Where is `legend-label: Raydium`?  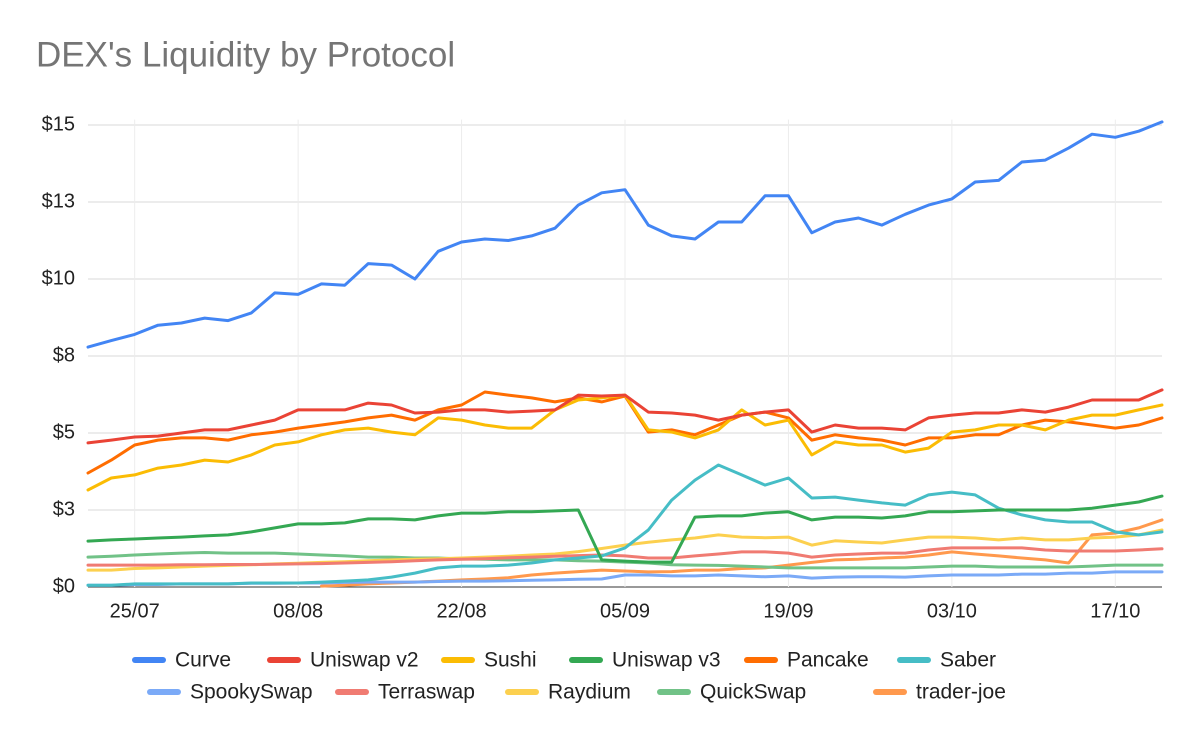
legend-label: Raydium is located at coordinates (589, 692).